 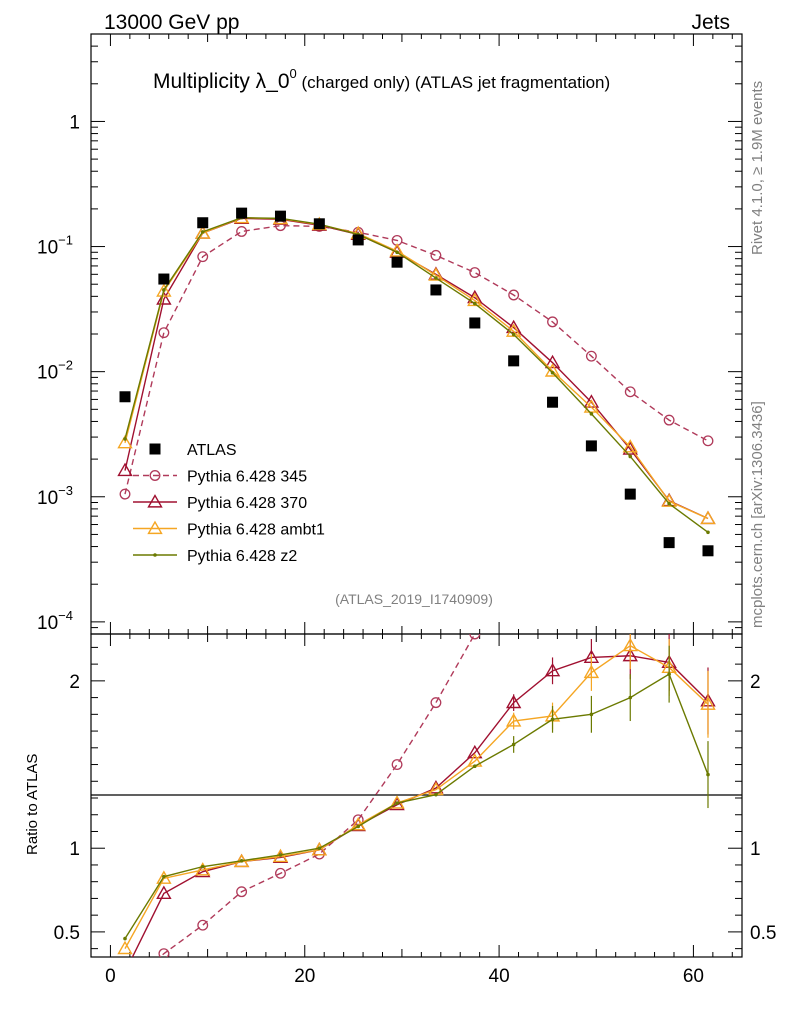 I want to click on ratio-y-tick-label-left: 1, so click(x=74, y=849).